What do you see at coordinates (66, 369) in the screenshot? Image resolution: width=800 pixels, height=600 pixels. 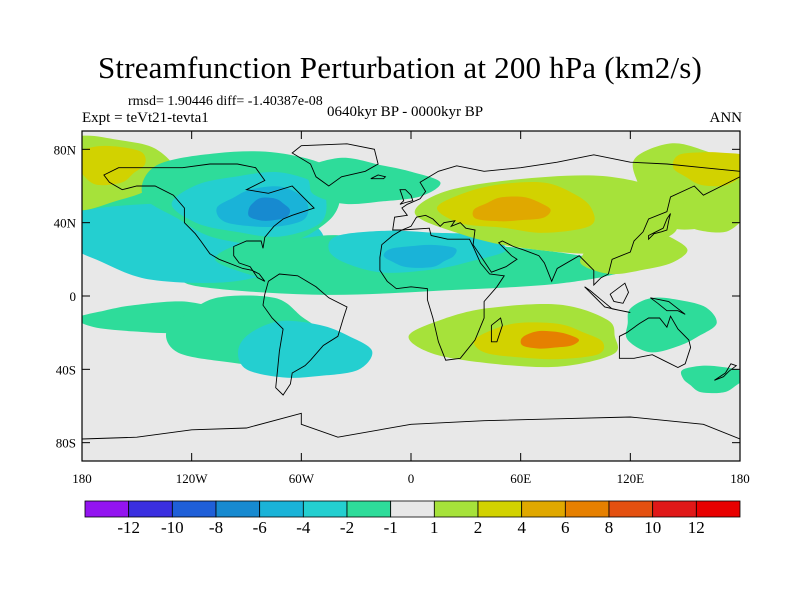 I see `y-tick-label: 40S` at bounding box center [66, 369].